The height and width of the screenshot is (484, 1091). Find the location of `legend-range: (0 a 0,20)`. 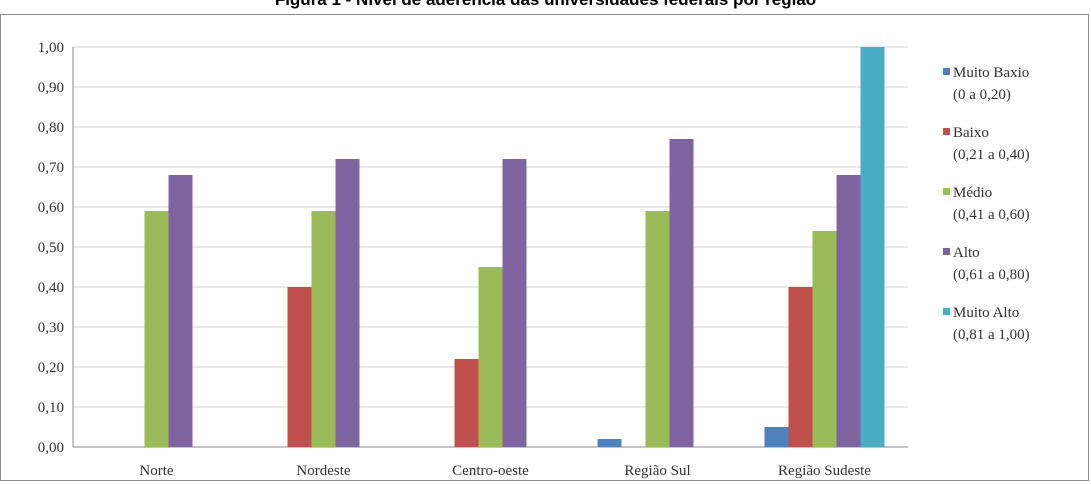

legend-range: (0 a 0,20) is located at coordinates (982, 95).